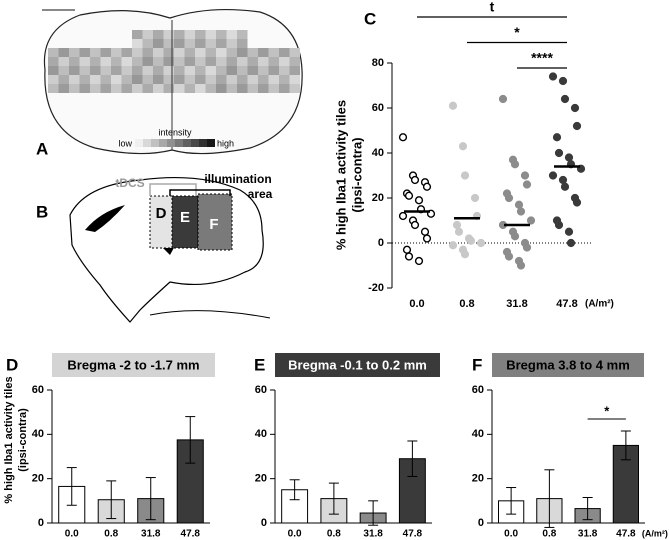 The image size is (669, 540). I want to click on panel-letter: C, so click(370, 18).